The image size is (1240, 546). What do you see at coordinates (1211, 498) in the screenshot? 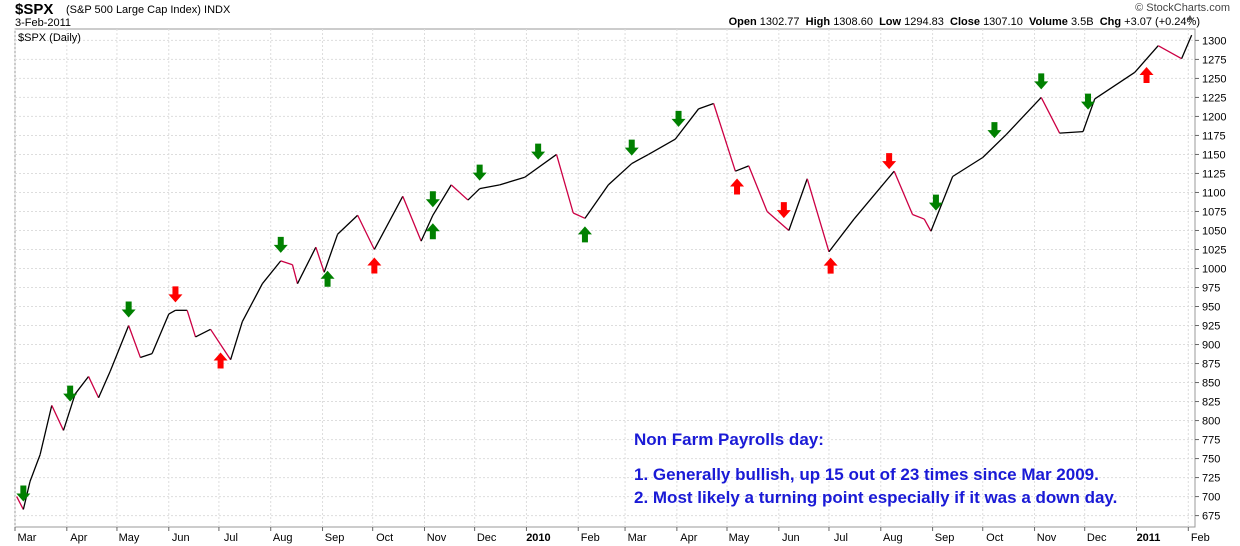
I see `y-tick-label: 700` at bounding box center [1211, 498].